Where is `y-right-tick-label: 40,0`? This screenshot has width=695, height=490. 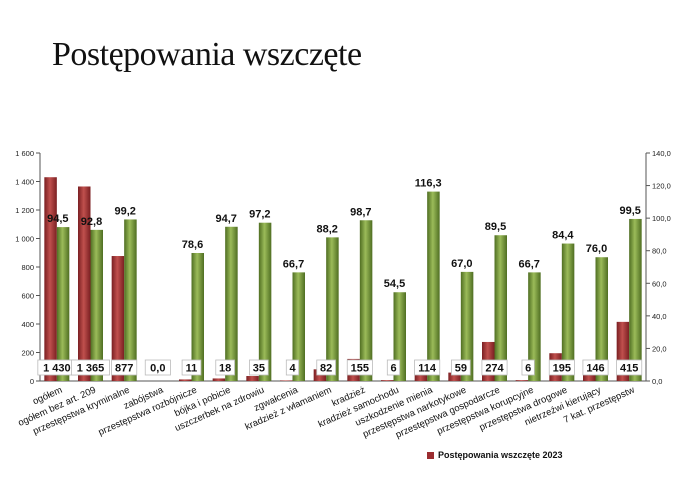
y-right-tick-label: 40,0 is located at coordinates (659, 316).